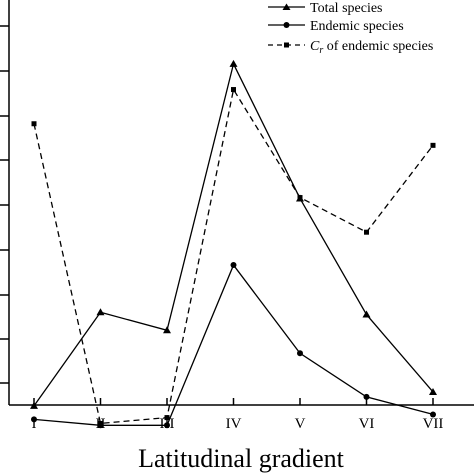 This screenshot has width=474, height=474. Describe the element at coordinates (357, 26) in the screenshot. I see `legend-endemic-label: Endemic species` at that location.